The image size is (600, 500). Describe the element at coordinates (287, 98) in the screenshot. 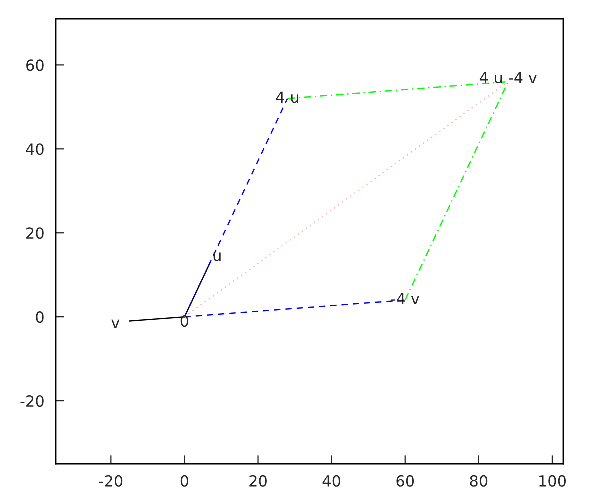

I see `annotation: 4 u` at that location.